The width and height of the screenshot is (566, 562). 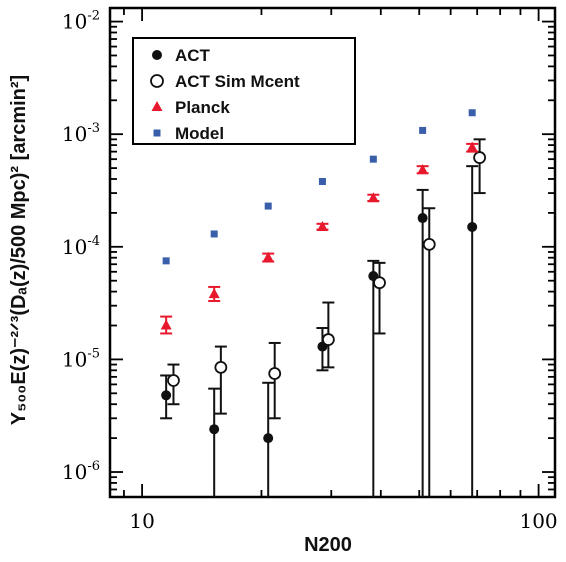 I want to click on legend-marker-model, so click(x=157, y=133).